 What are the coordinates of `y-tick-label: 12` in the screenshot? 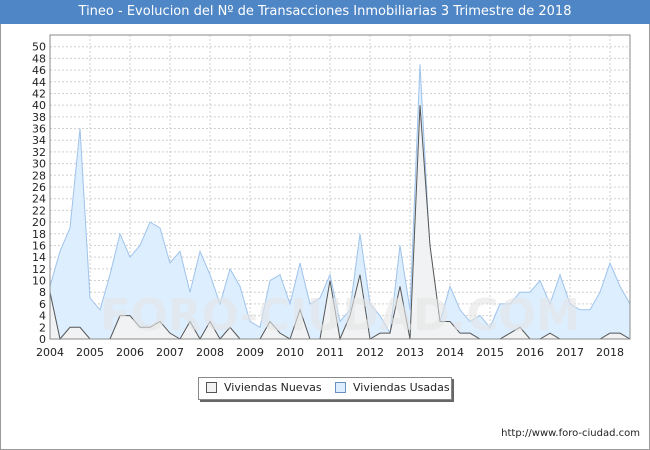 It's located at (39, 269).